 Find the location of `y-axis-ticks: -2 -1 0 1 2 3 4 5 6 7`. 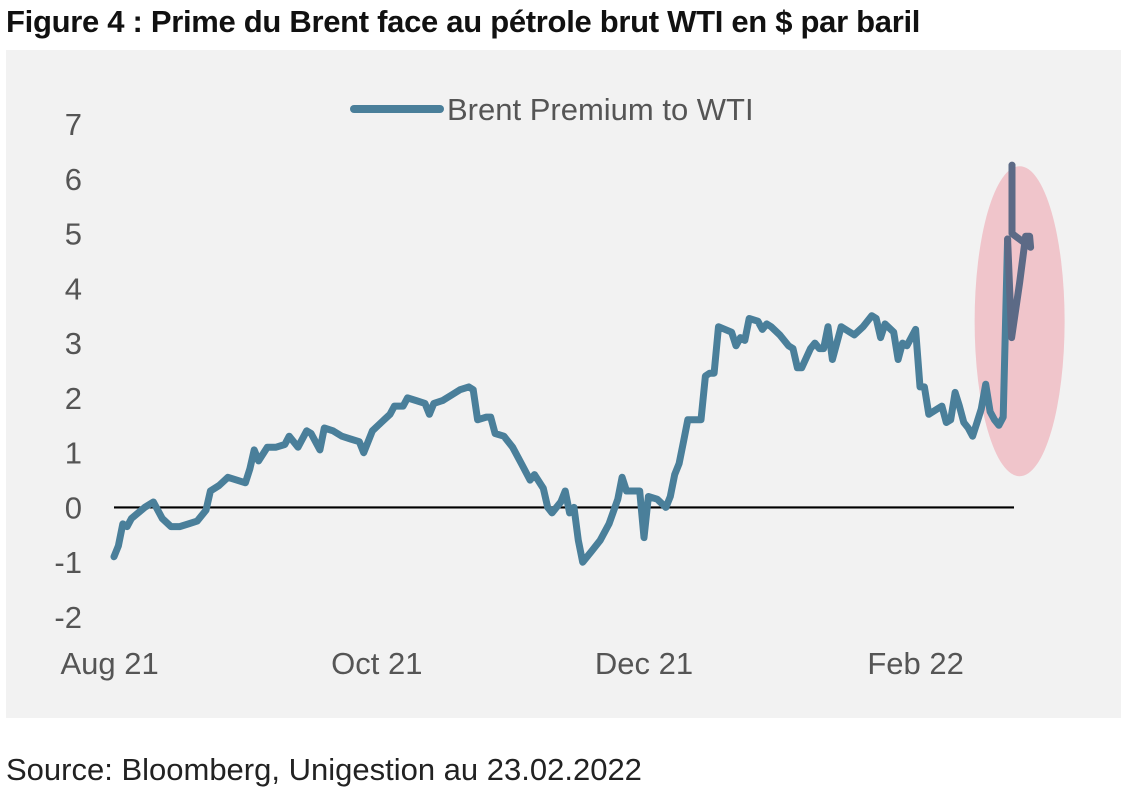

y-axis-ticks: -2 -1 0 1 2 3 4 5 6 7 is located at coordinates (68, 371).